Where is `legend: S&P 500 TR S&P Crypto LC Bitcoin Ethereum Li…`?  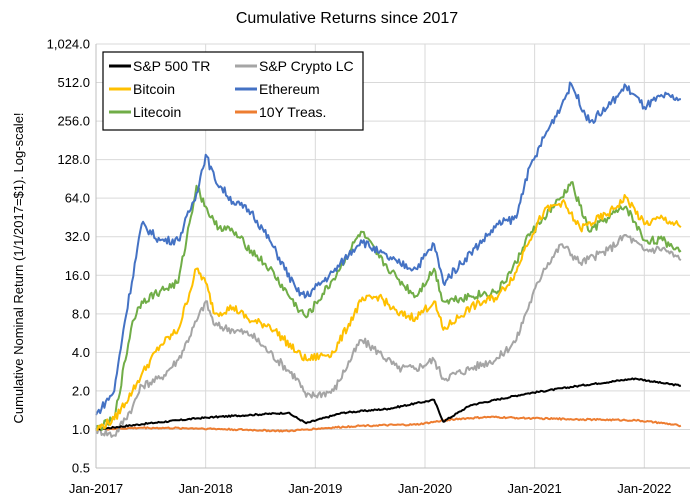 legend: S&P 500 TR S&P Crypto LC Bitcoin Ethereum Li… is located at coordinates (233, 91).